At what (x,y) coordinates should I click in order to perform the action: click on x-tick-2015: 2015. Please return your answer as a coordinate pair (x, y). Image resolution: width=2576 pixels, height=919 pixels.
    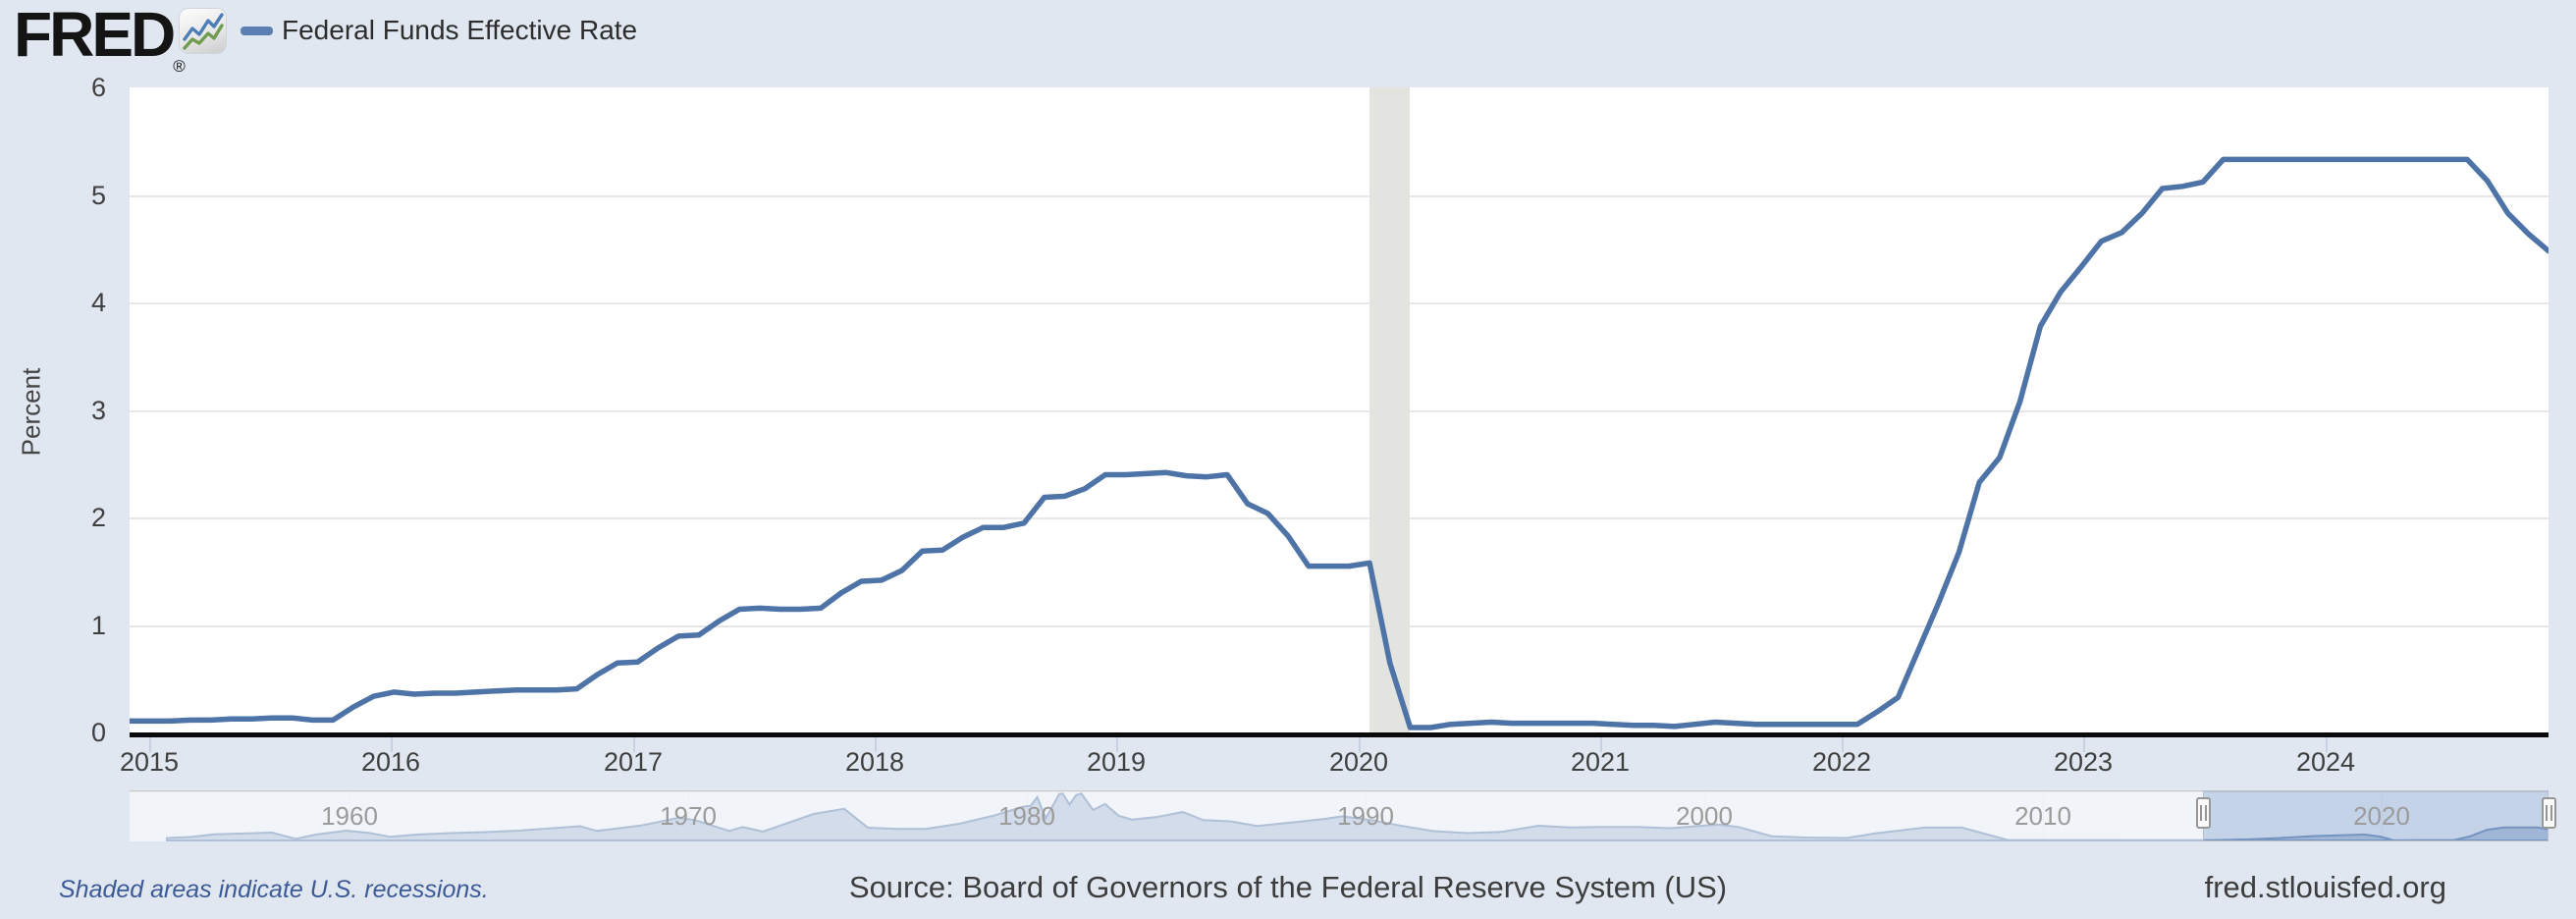
    Looking at the image, I should click on (149, 762).